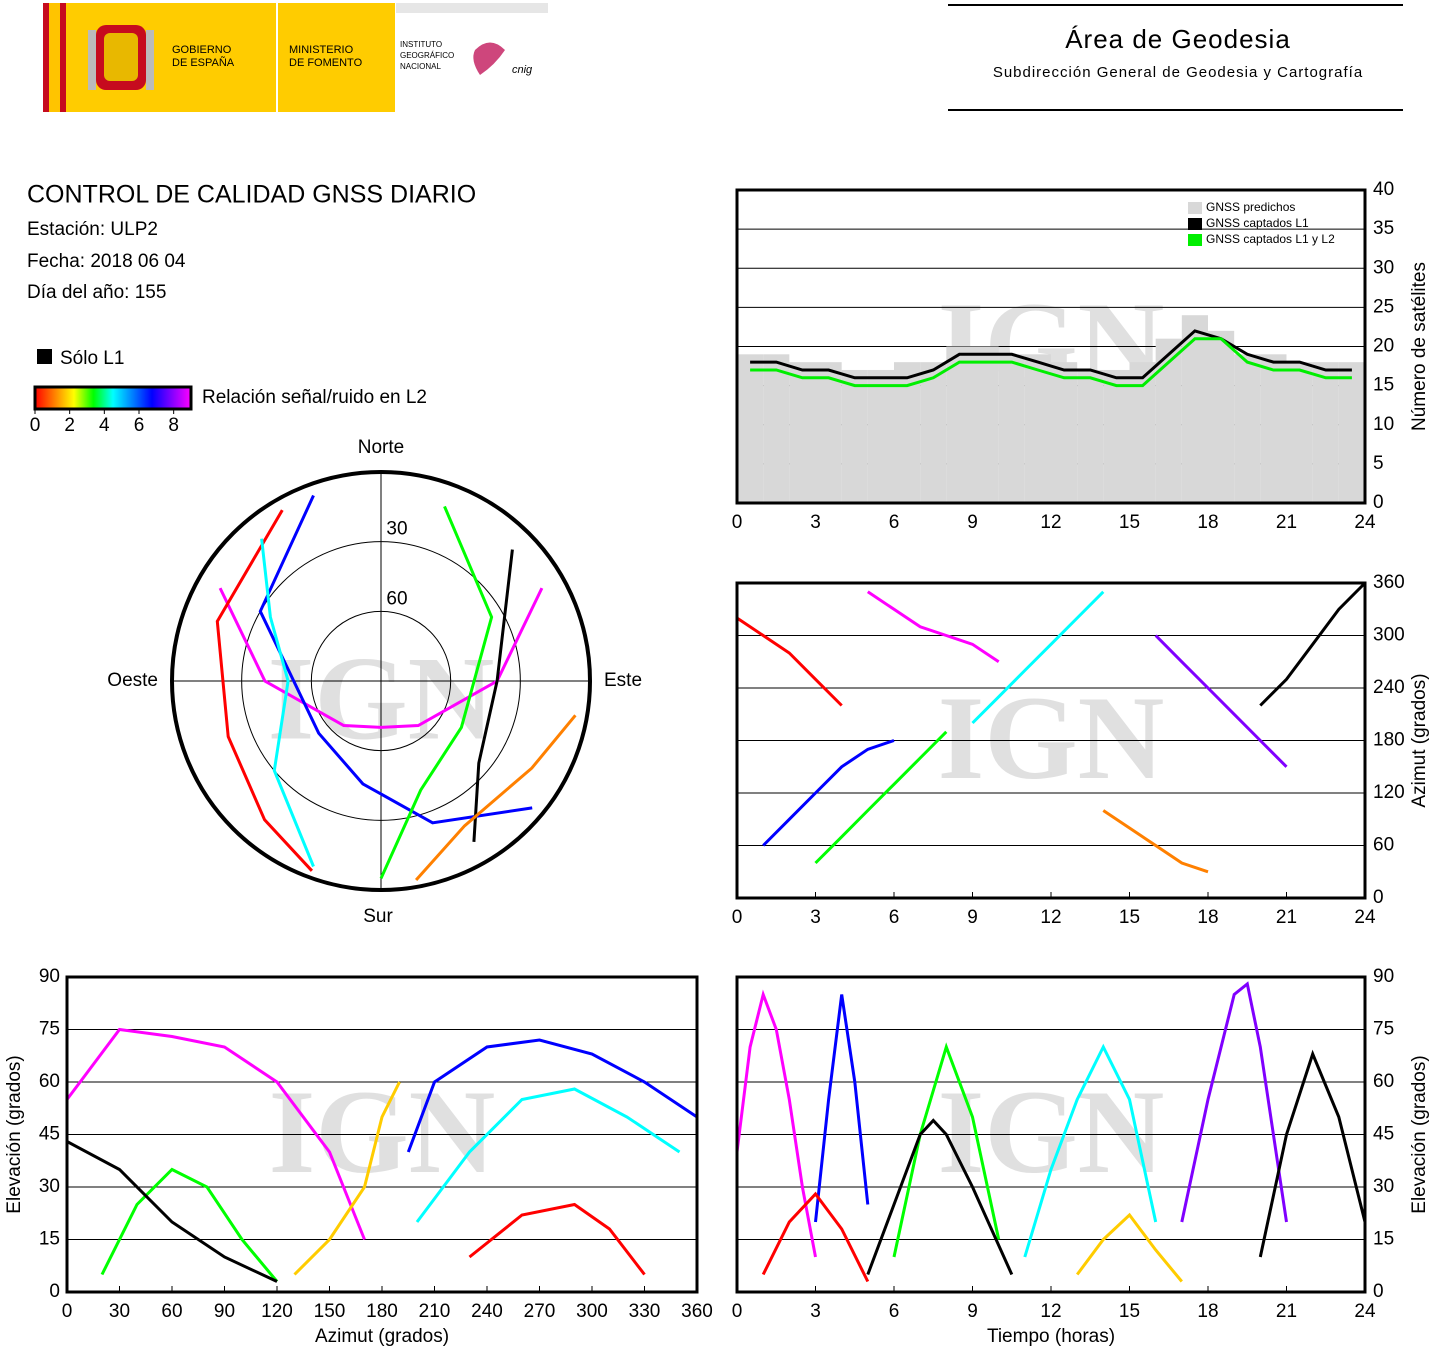  I want to click on x-axis-label: Tiempo (horas), so click(1051, 1336).